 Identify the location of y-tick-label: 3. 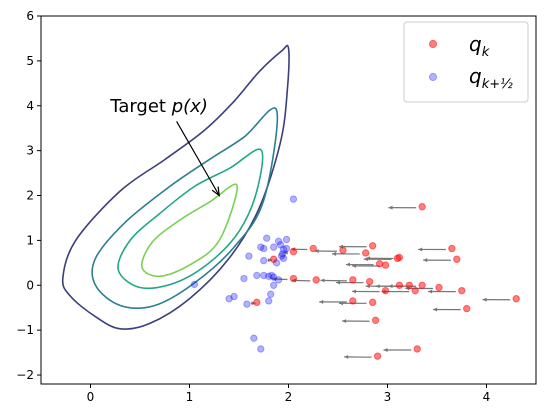
(30, 151).